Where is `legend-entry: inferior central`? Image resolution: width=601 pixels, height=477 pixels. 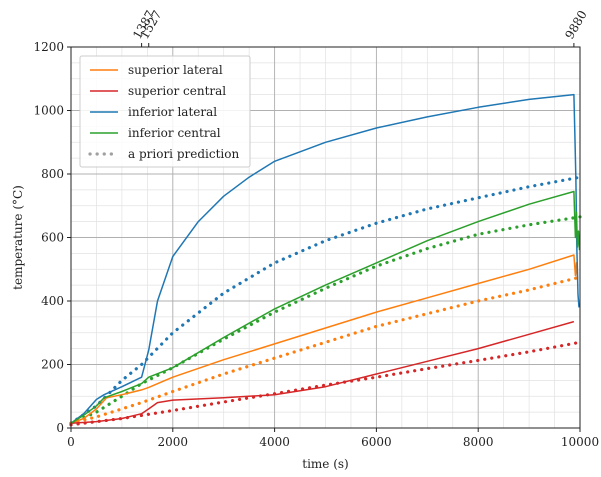 legend-entry: inferior central is located at coordinates (174, 133).